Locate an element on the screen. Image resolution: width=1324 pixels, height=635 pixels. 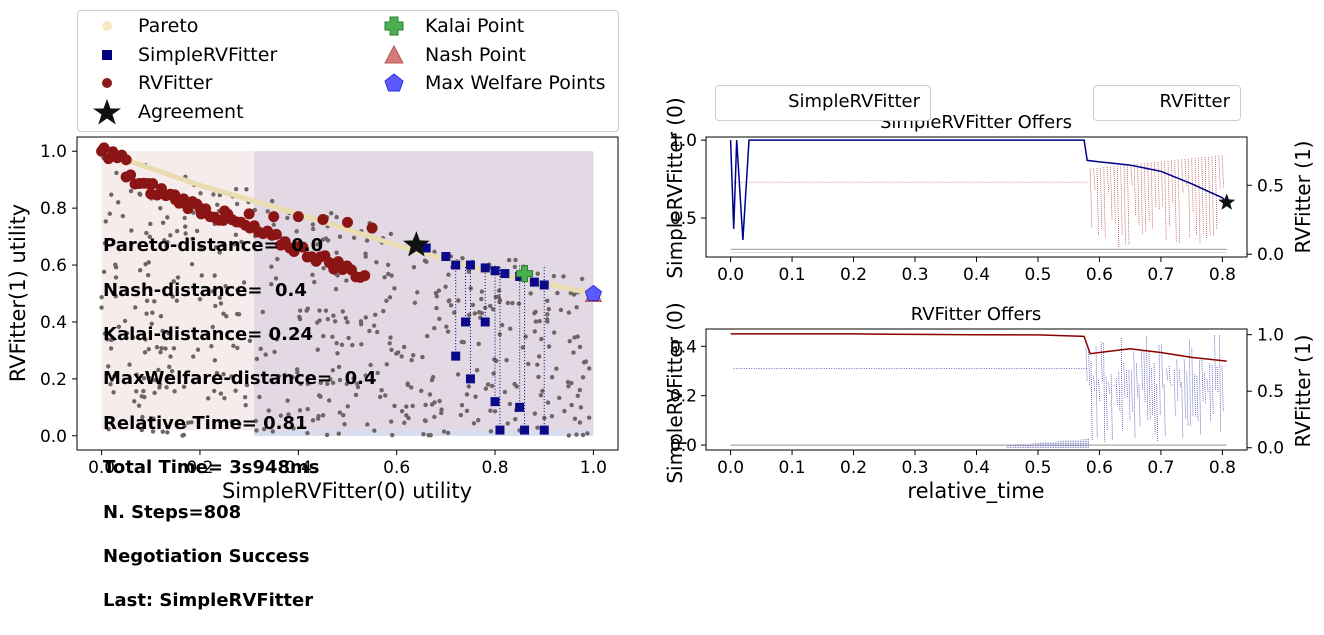
circle-marker-icon is located at coordinates (107, 83).